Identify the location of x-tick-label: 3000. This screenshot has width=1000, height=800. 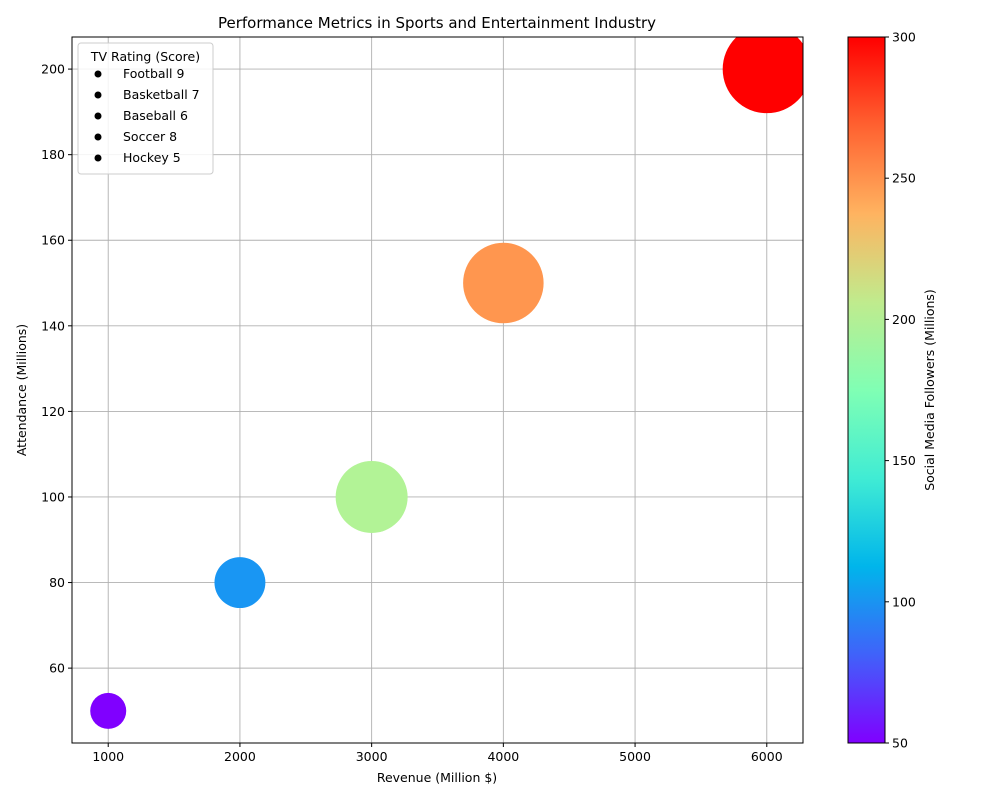
(372, 756).